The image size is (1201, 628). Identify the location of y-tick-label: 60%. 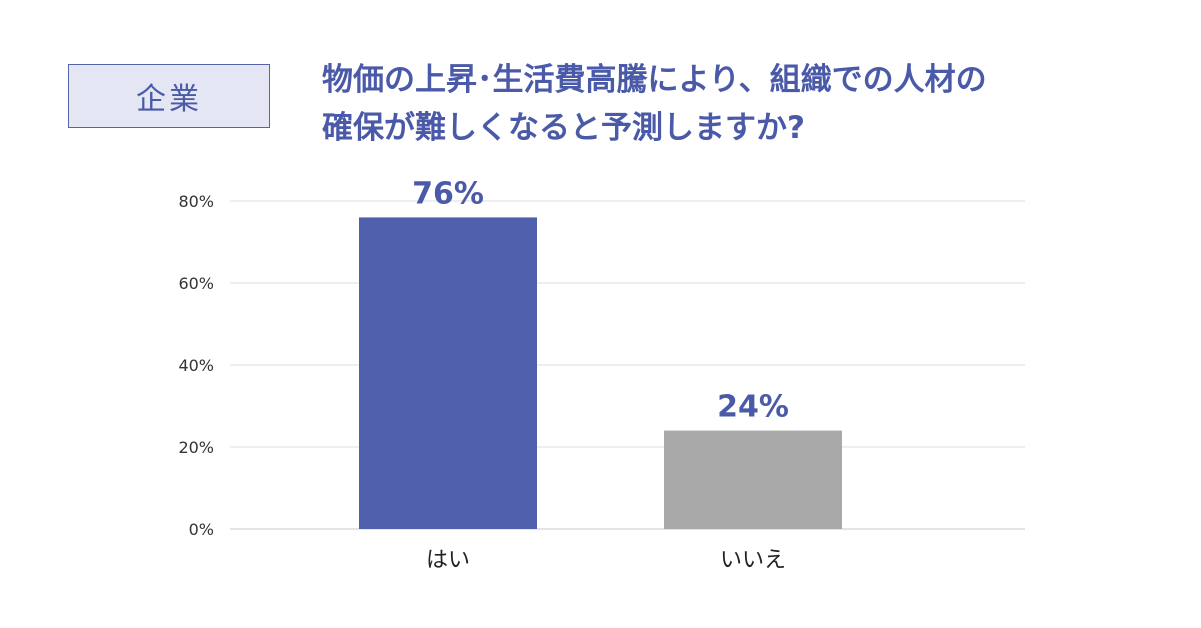
(196, 283).